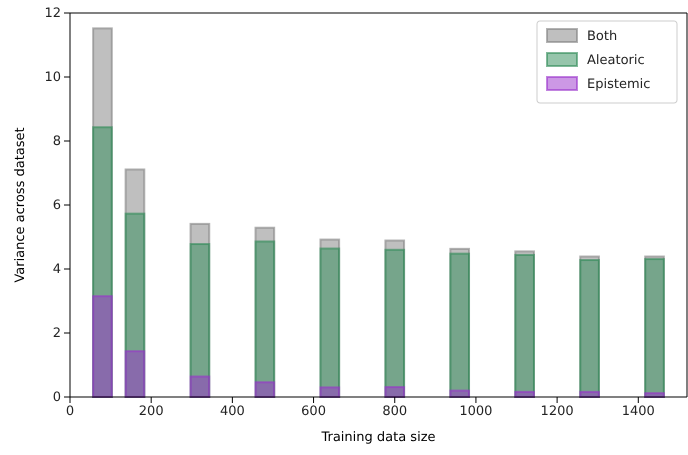 The image size is (688, 455). I want to click on x-tick-label: 800, so click(395, 412).